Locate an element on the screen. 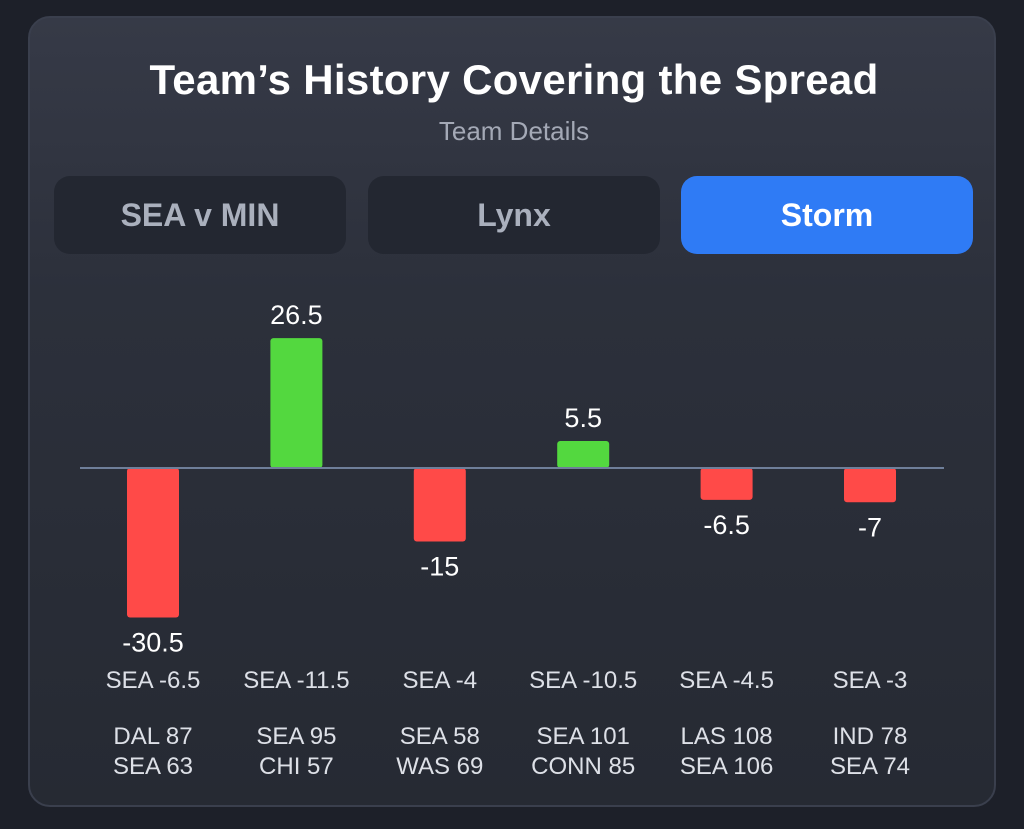 This screenshot has width=1024, height=829. category-label-4: SEA -4.5 is located at coordinates (726, 680).